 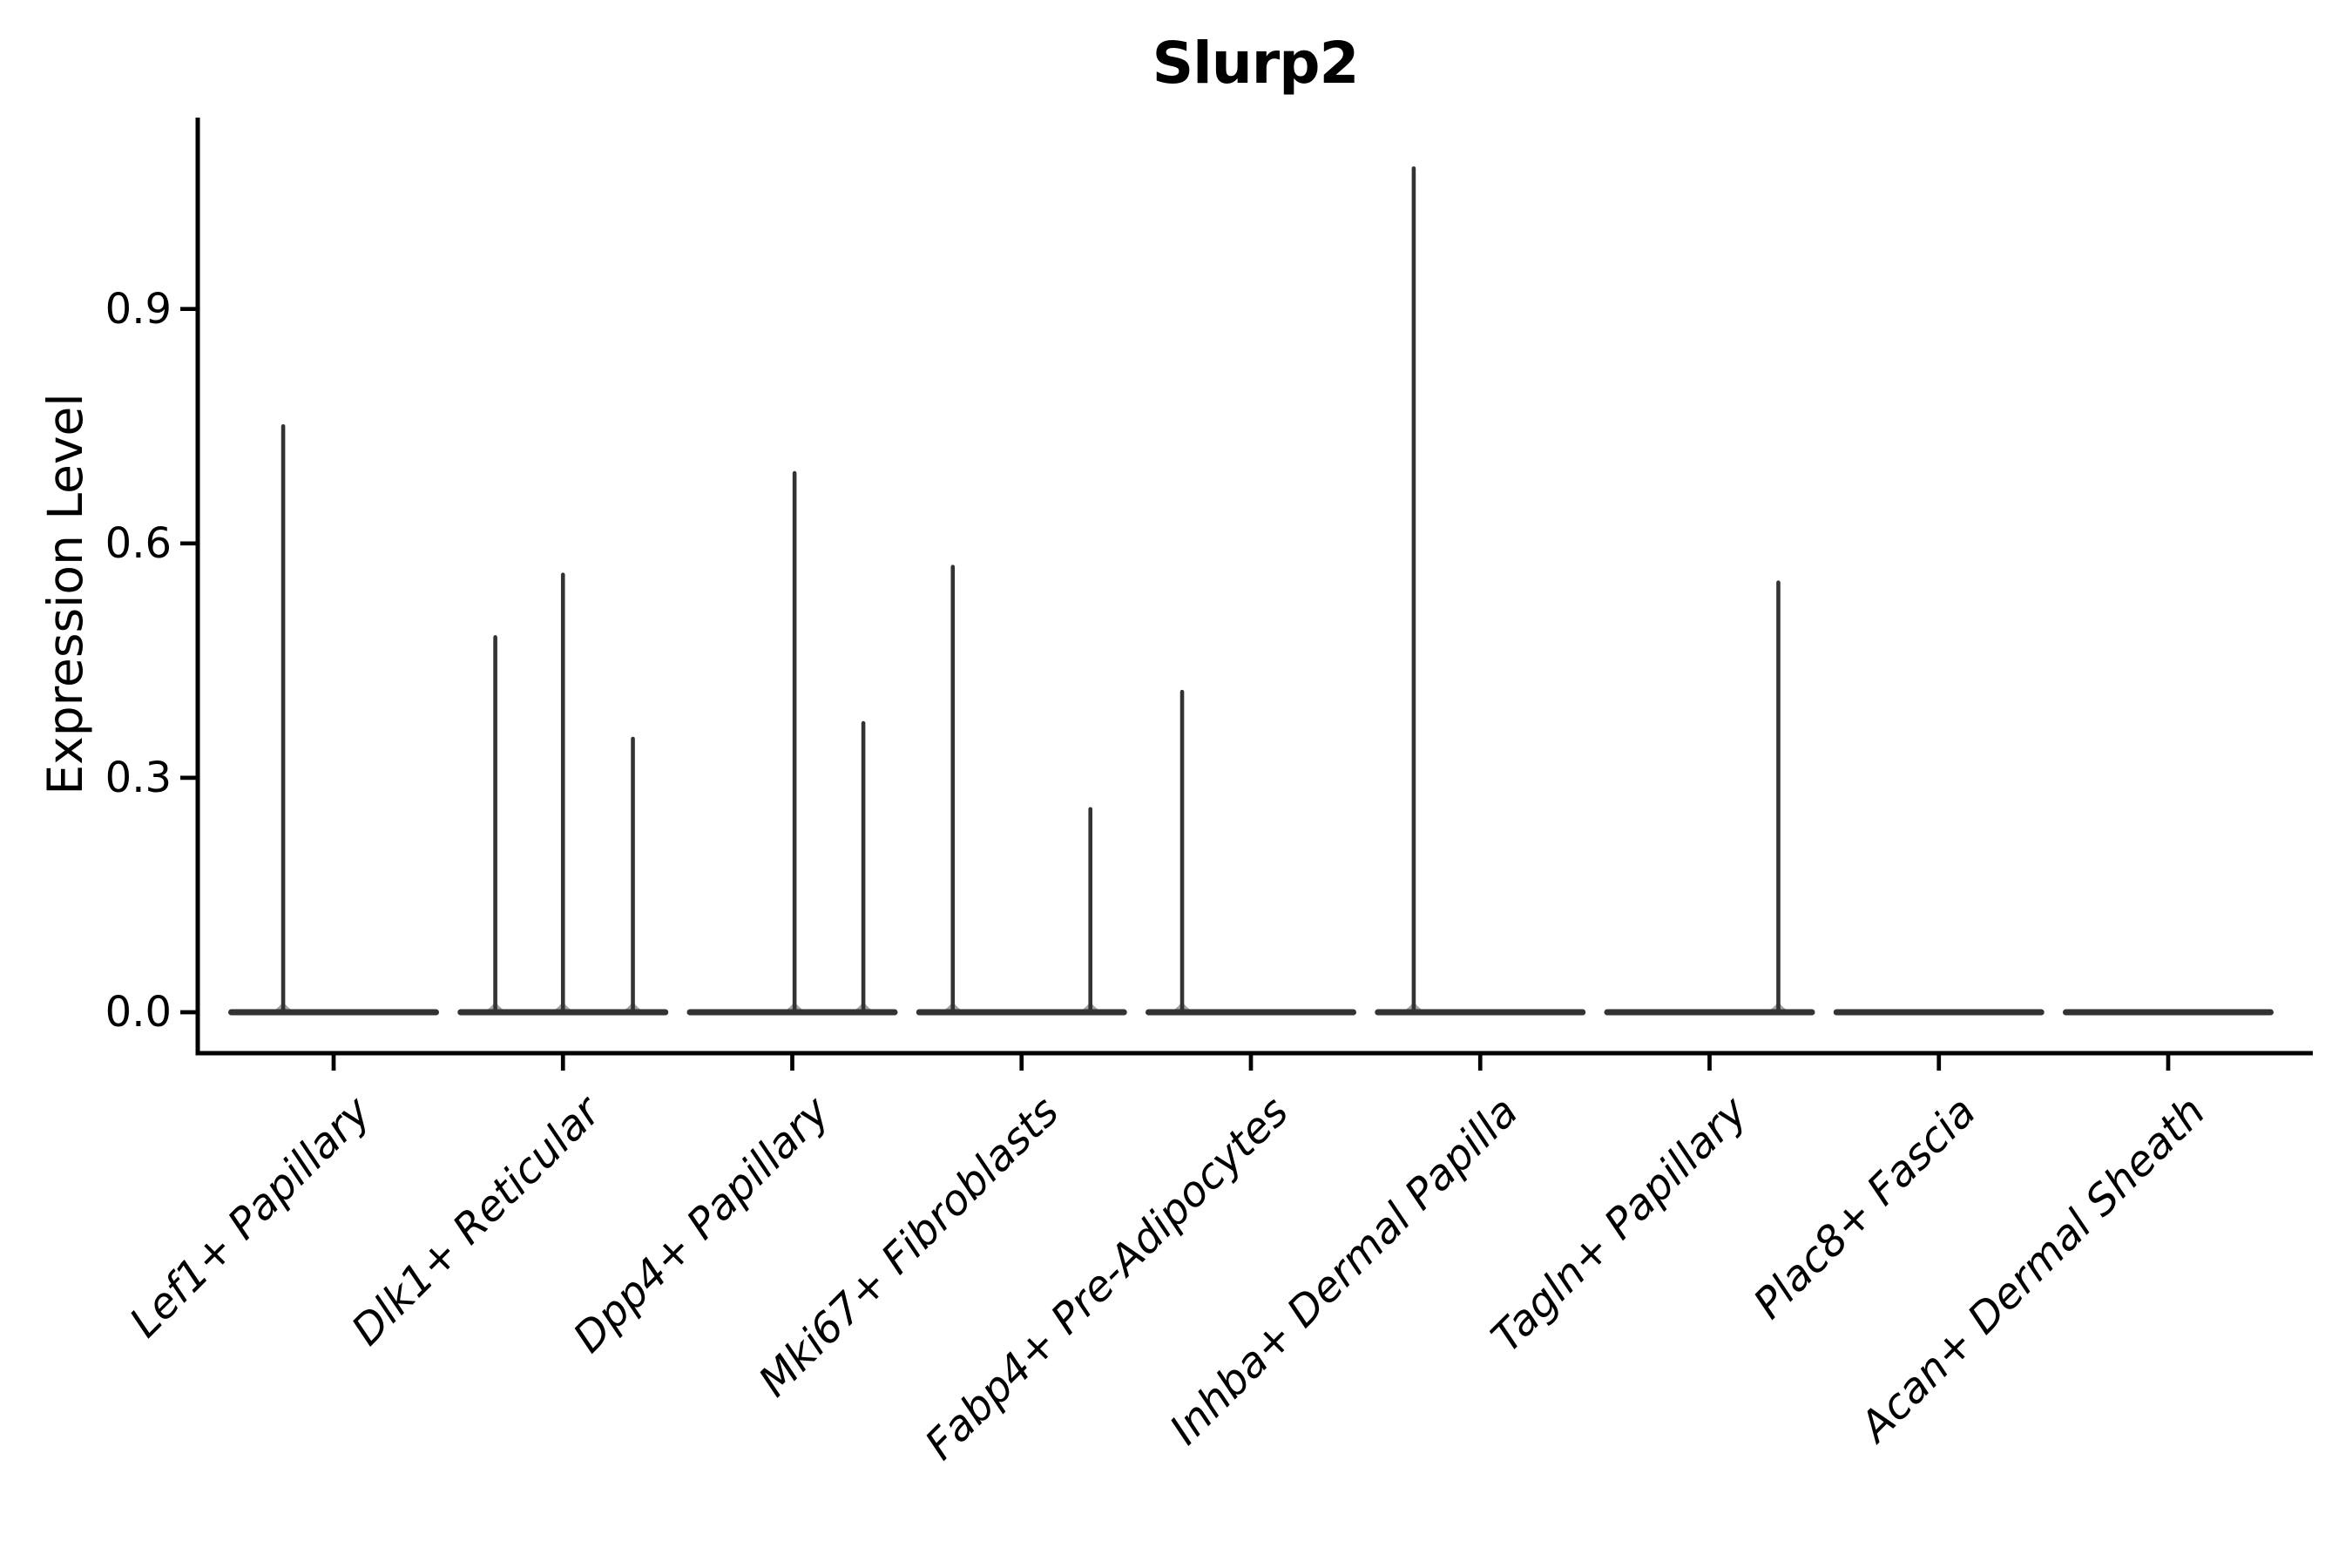 I want to click on y-tick-label: 0.3, so click(x=138, y=777).